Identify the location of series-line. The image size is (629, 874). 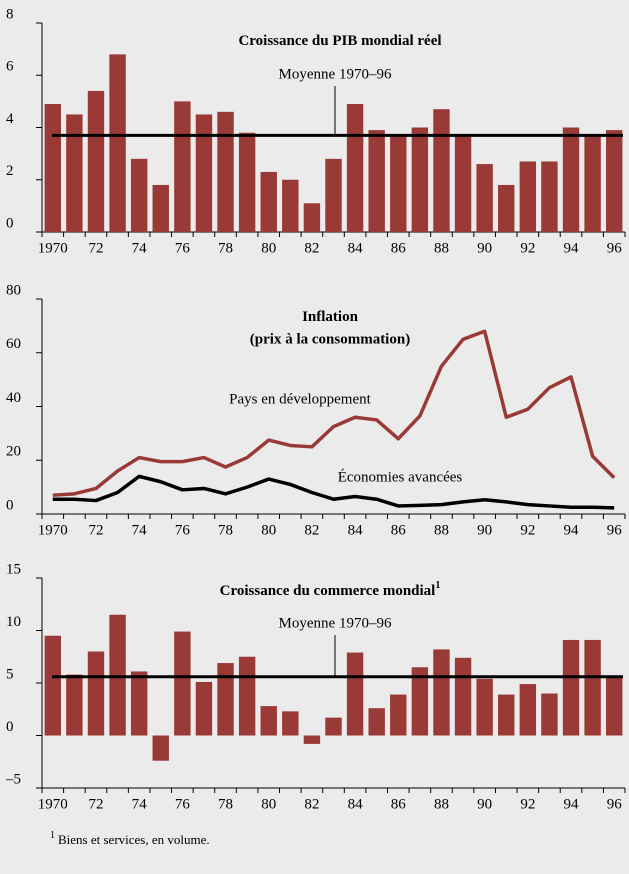
(333, 492).